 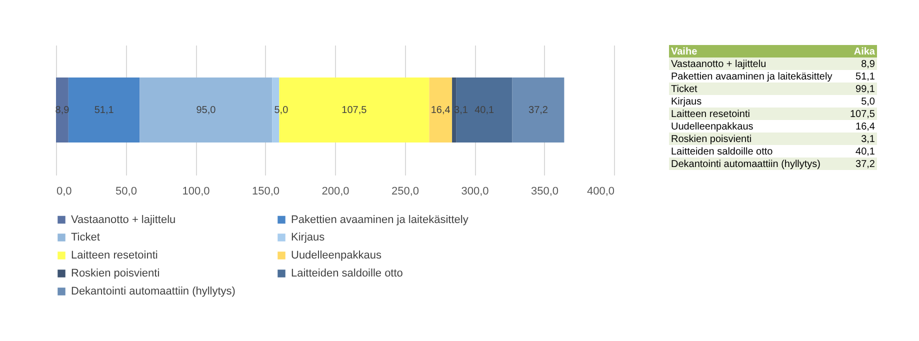 I want to click on legend-label: Roskien poisvienti, so click(x=115, y=274).